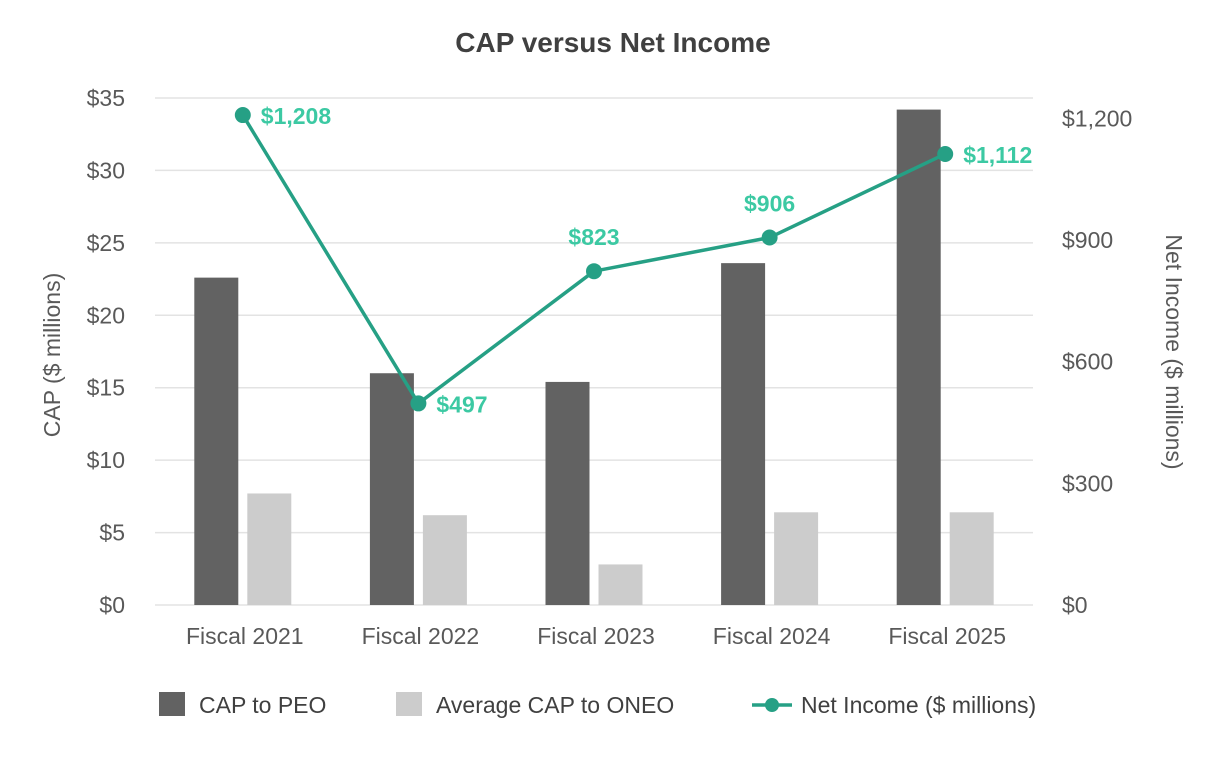 The height and width of the screenshot is (760, 1226). I want to click on x-tick-label: Fiscal 2022, so click(421, 636).